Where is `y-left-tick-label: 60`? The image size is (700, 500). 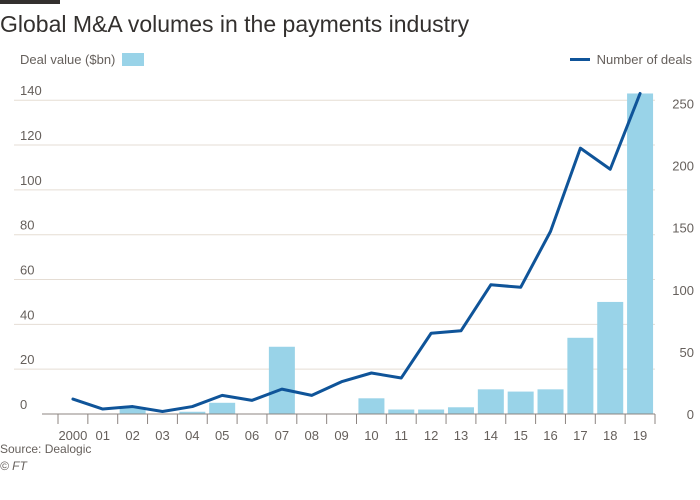
y-left-tick-label: 60 is located at coordinates (27, 270).